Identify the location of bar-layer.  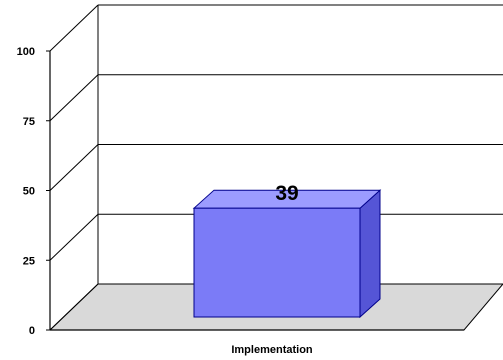
(287, 254).